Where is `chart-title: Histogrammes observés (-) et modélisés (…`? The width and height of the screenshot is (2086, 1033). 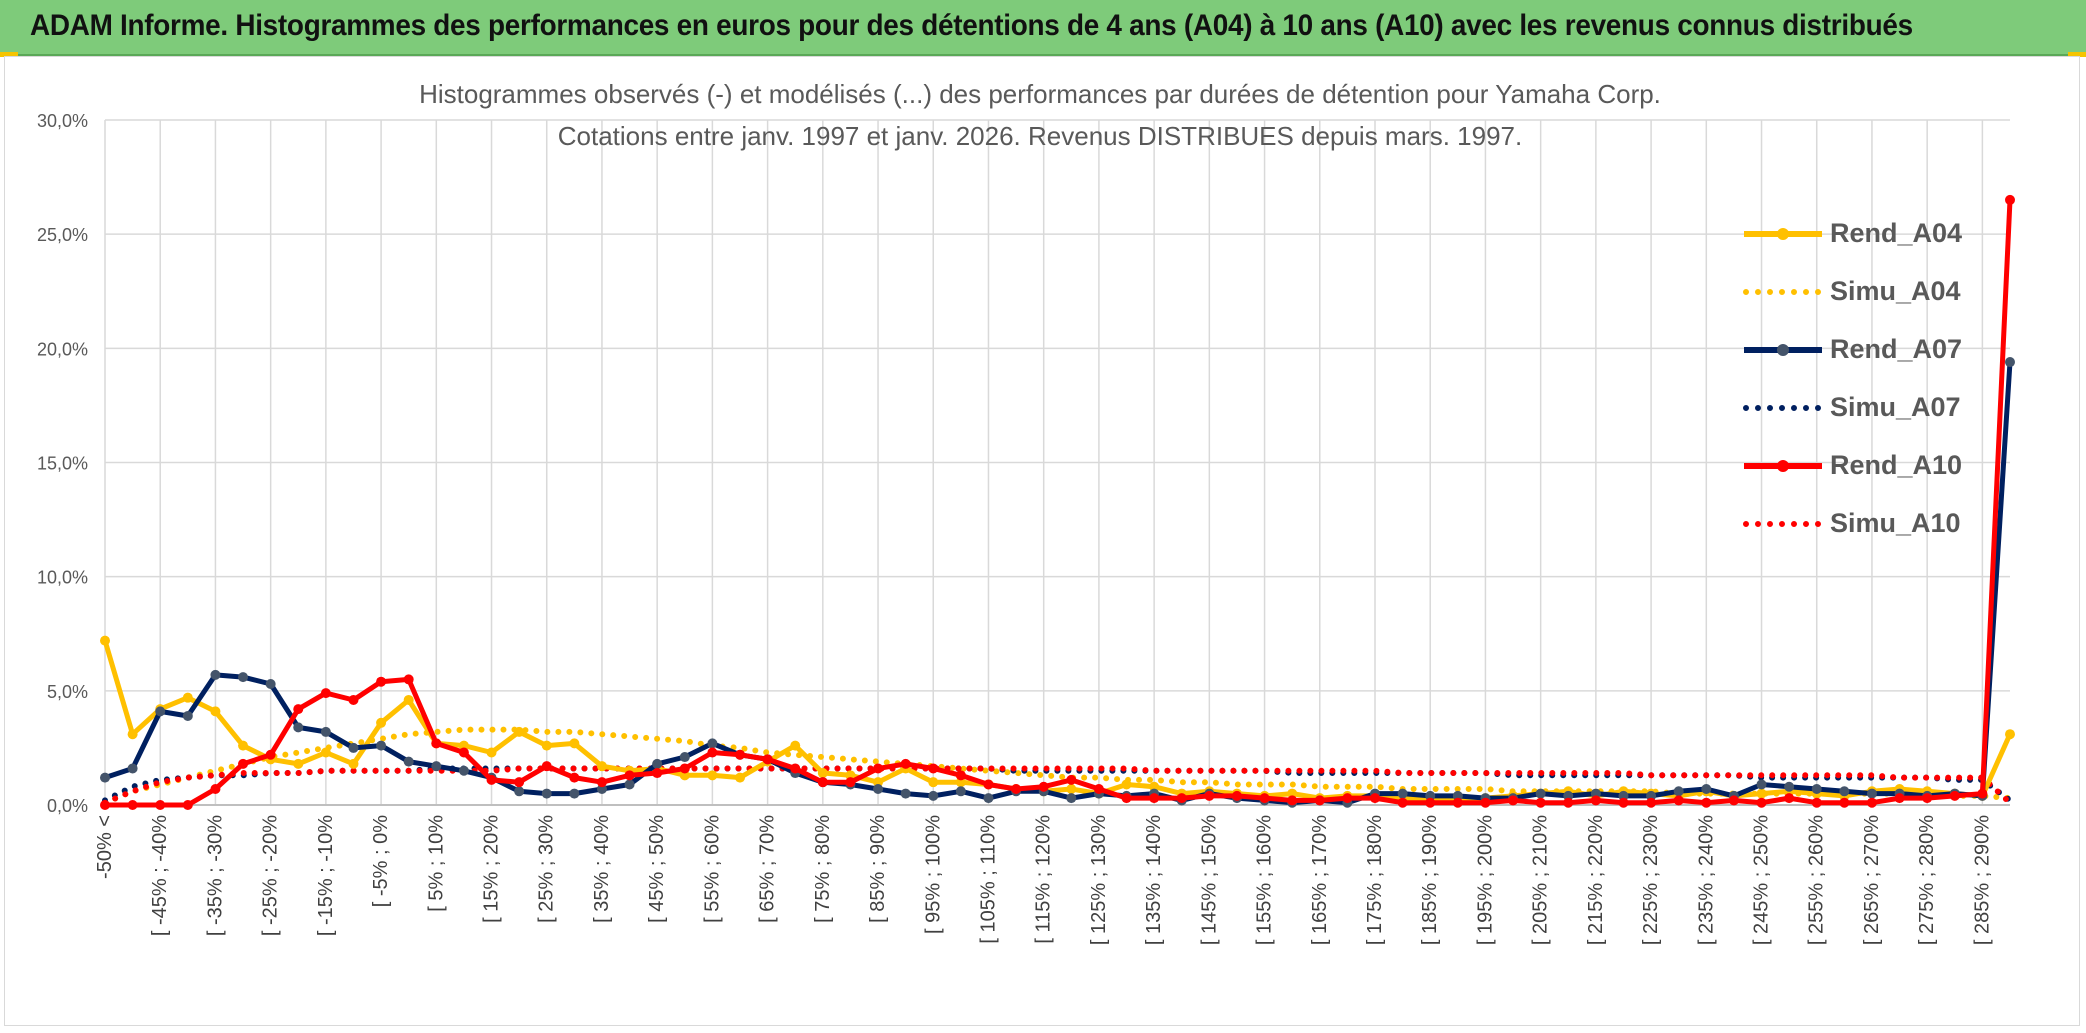
chart-title: Histogrammes observés (-) et modélisés (… is located at coordinates (1040, 94).